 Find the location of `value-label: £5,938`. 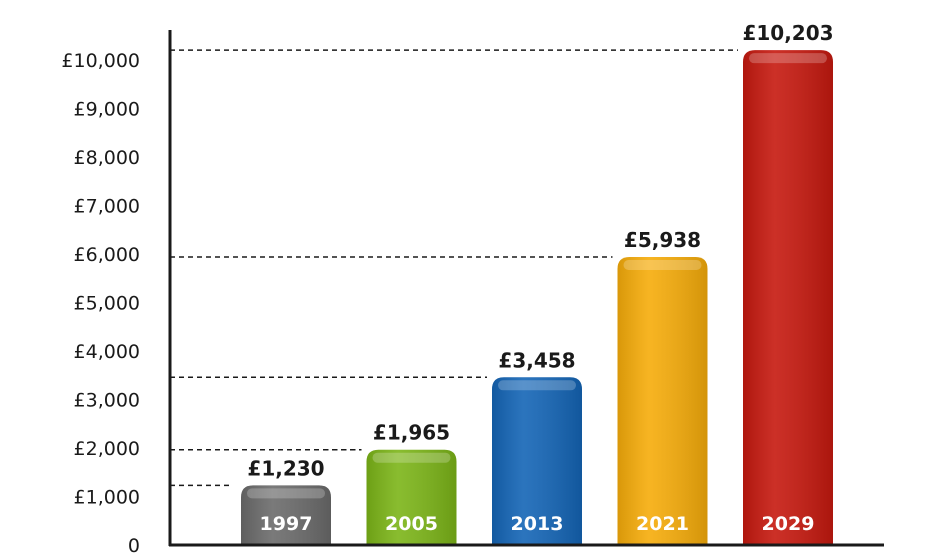

value-label: £5,938 is located at coordinates (662, 240).